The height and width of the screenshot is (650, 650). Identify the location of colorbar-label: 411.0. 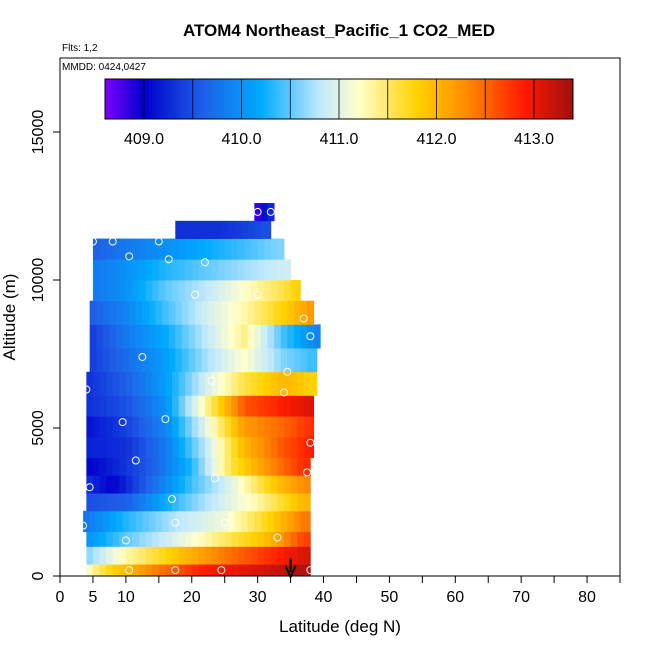
(339, 139).